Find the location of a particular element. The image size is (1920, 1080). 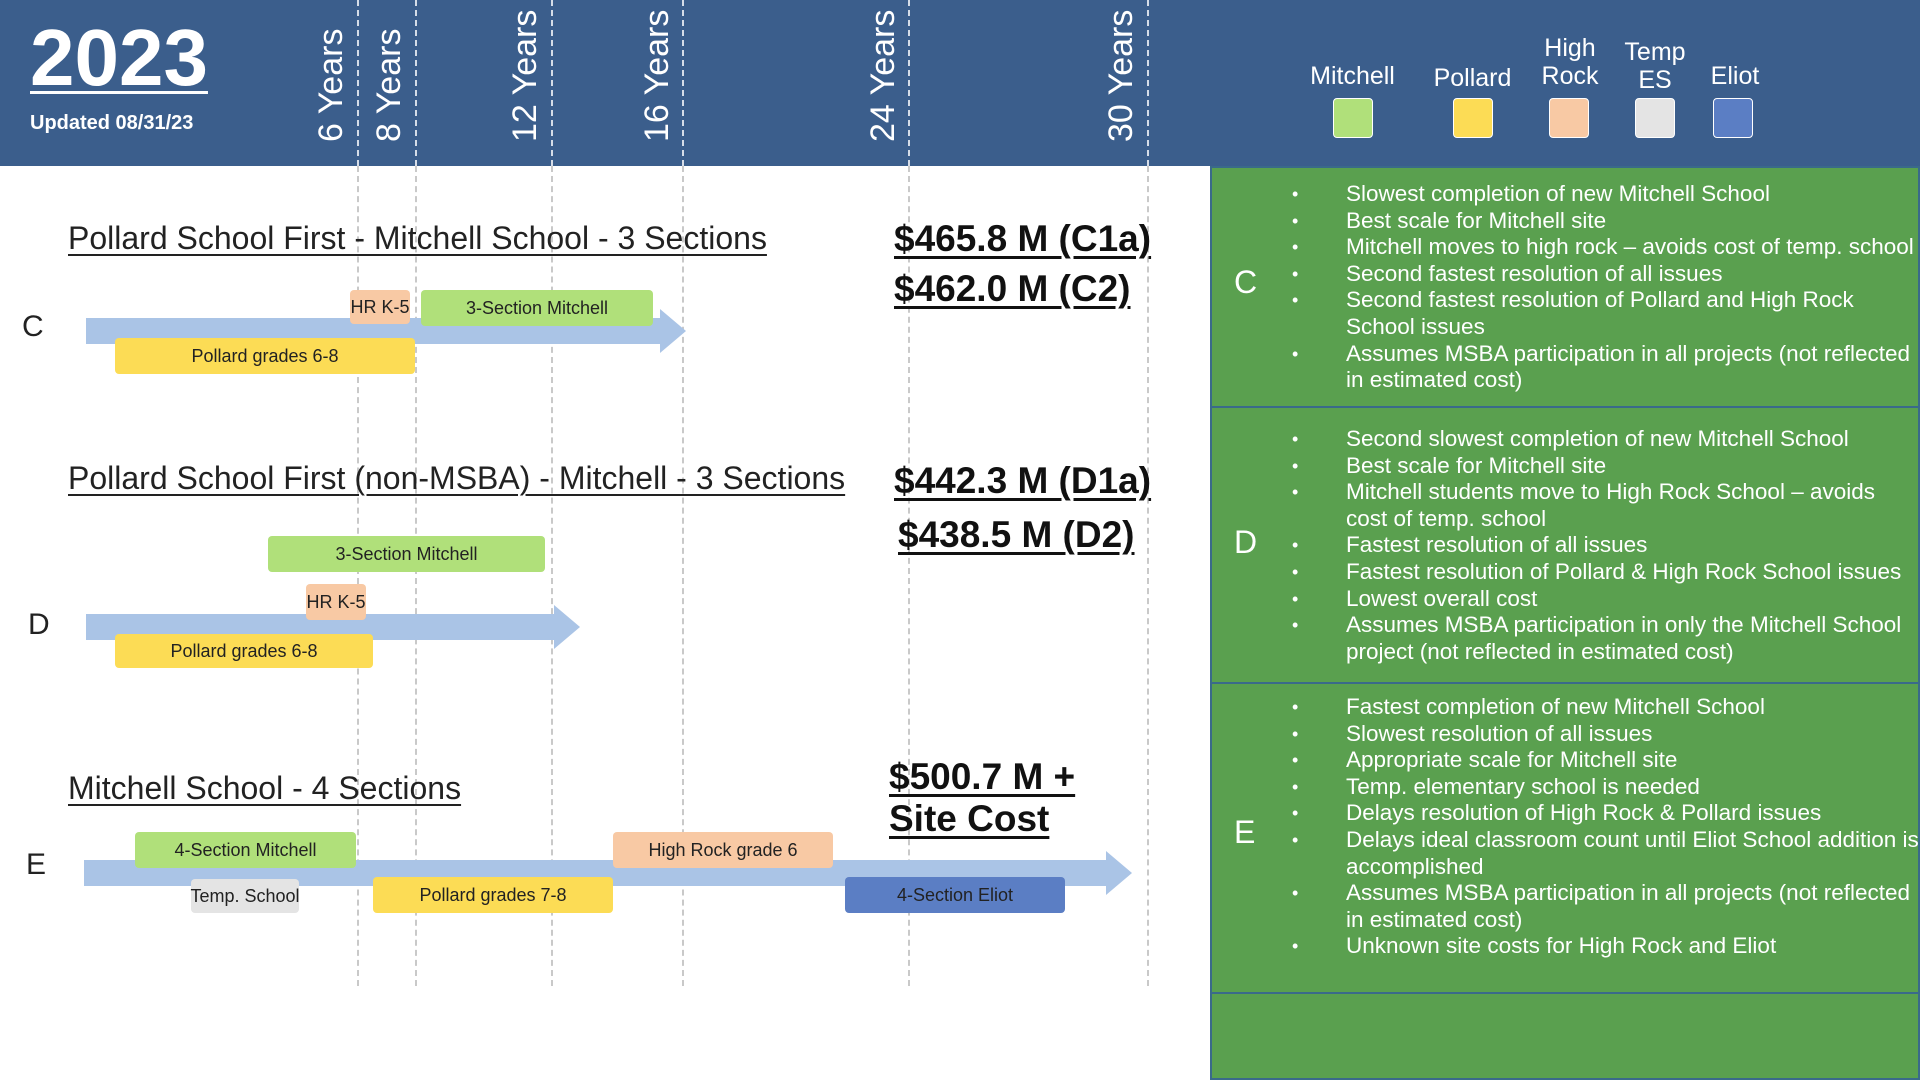

gridline-8-header is located at coordinates (416, 83).